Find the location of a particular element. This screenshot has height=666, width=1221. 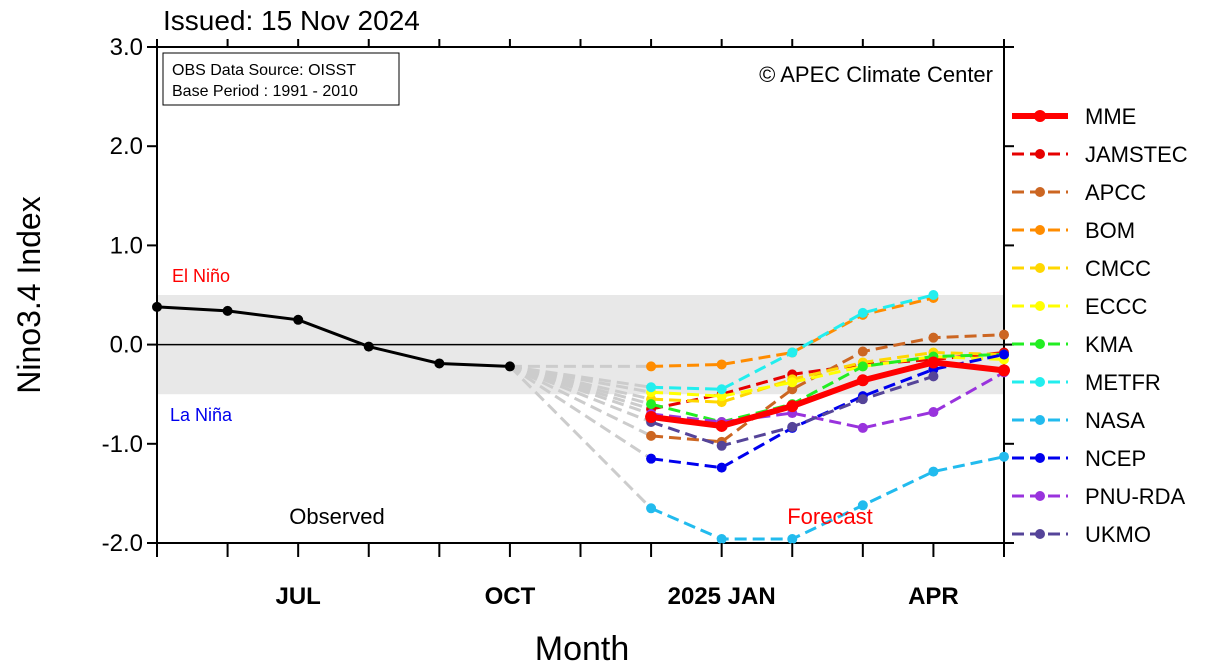

legend-label-kma: KMA is located at coordinates (1109, 344).